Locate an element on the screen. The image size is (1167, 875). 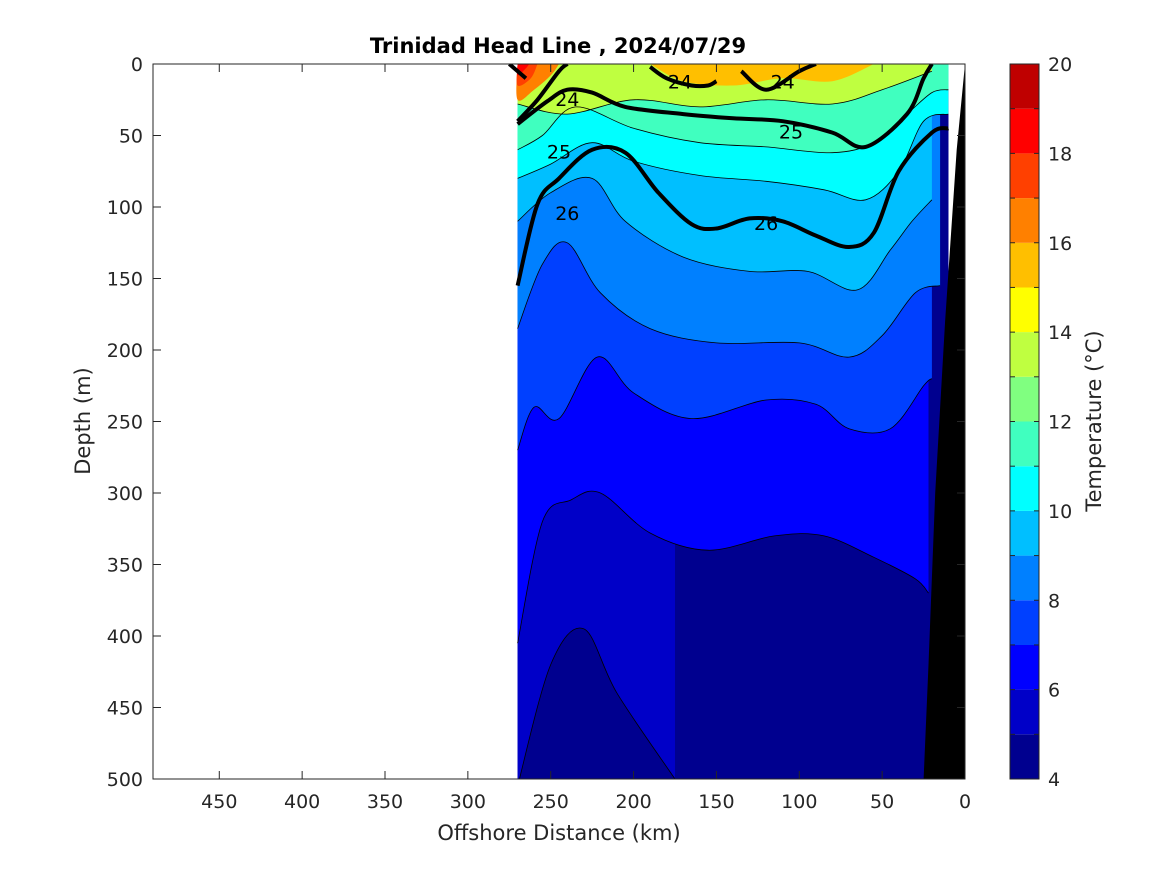
x-tick-label: 300 is located at coordinates (468, 802).